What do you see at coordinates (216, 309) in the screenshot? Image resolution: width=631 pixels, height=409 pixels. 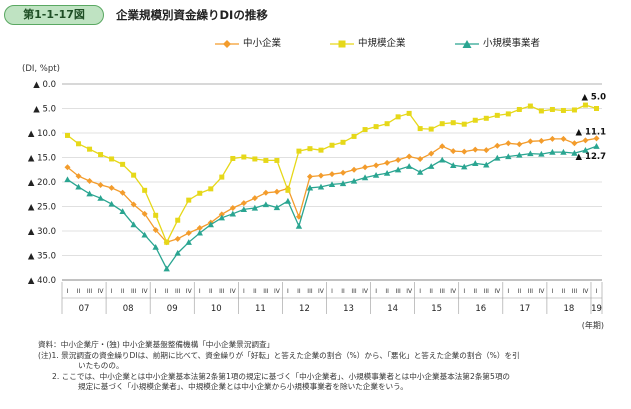 I see `x-year-label: 10` at bounding box center [216, 309].